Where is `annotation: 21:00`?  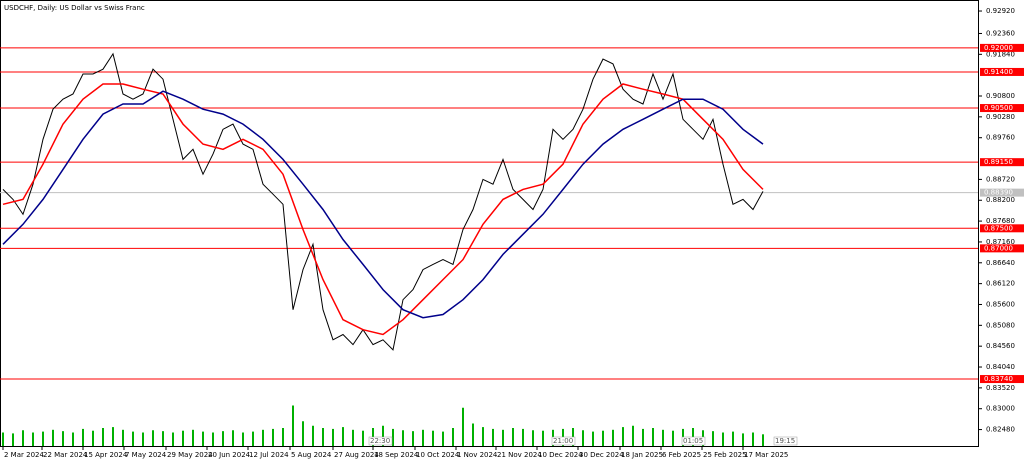 annotation: 21:00 is located at coordinates (563, 441).